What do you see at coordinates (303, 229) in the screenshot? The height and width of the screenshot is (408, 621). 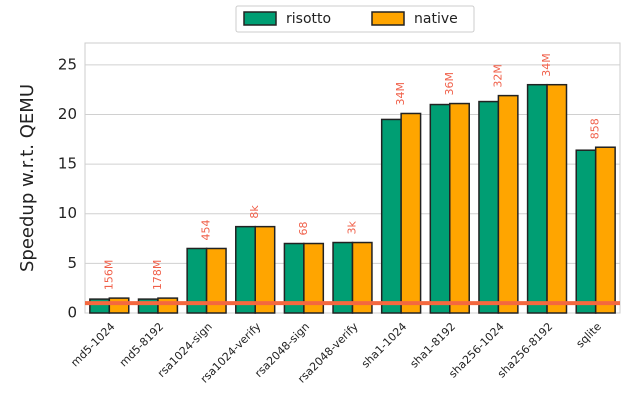 I see `annotation: 68` at bounding box center [303, 229].